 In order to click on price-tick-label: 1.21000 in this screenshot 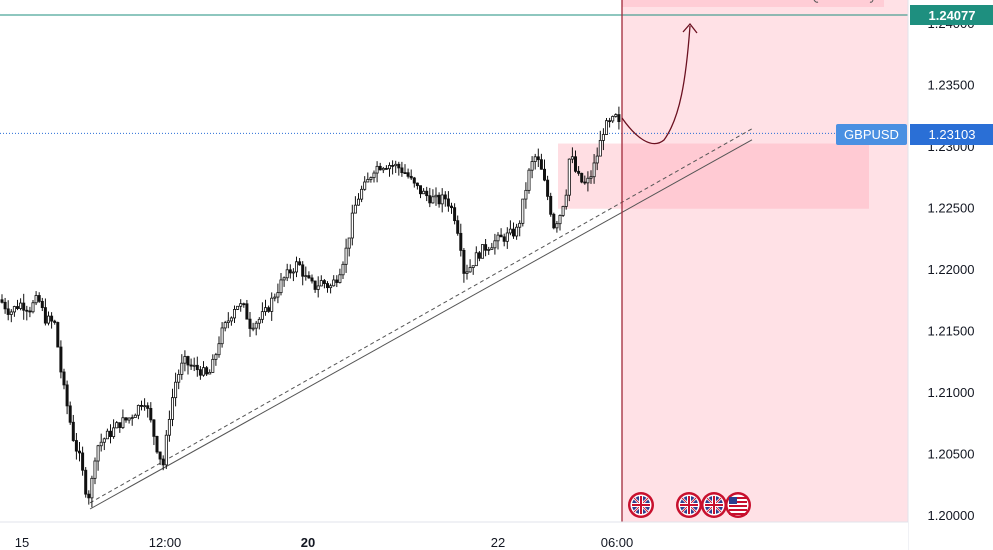, I will do `click(951, 392)`.